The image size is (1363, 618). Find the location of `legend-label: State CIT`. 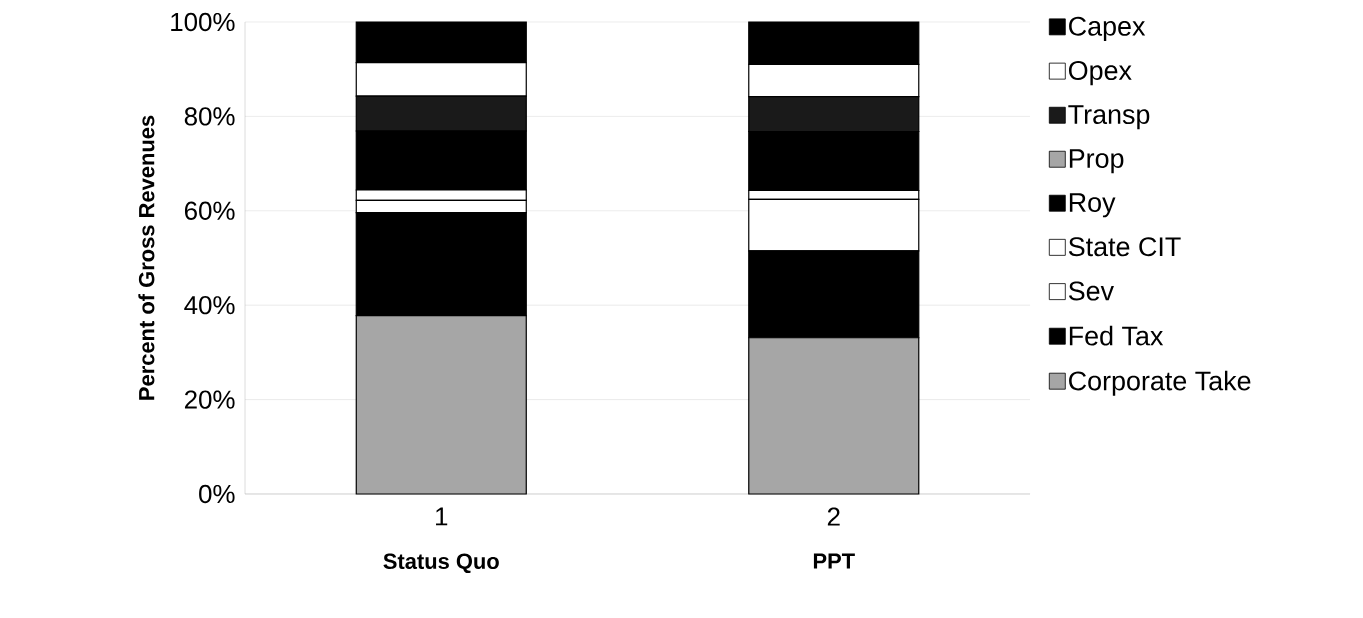

legend-label: State CIT is located at coordinates (1124, 247).